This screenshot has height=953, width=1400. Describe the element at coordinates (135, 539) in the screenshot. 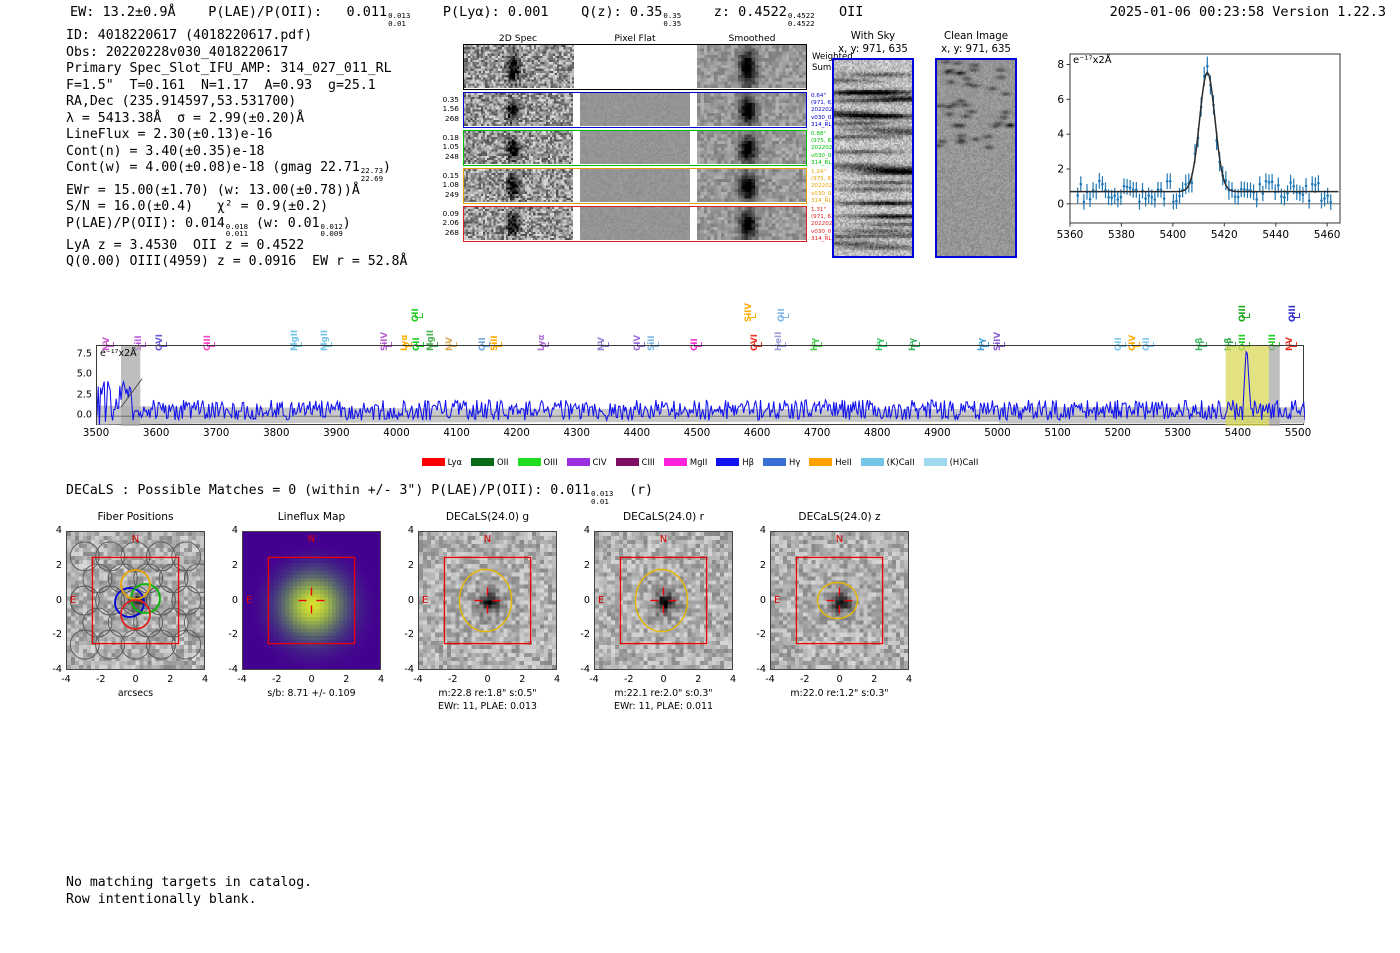

I see `fiber-positions-compass-n: N` at that location.